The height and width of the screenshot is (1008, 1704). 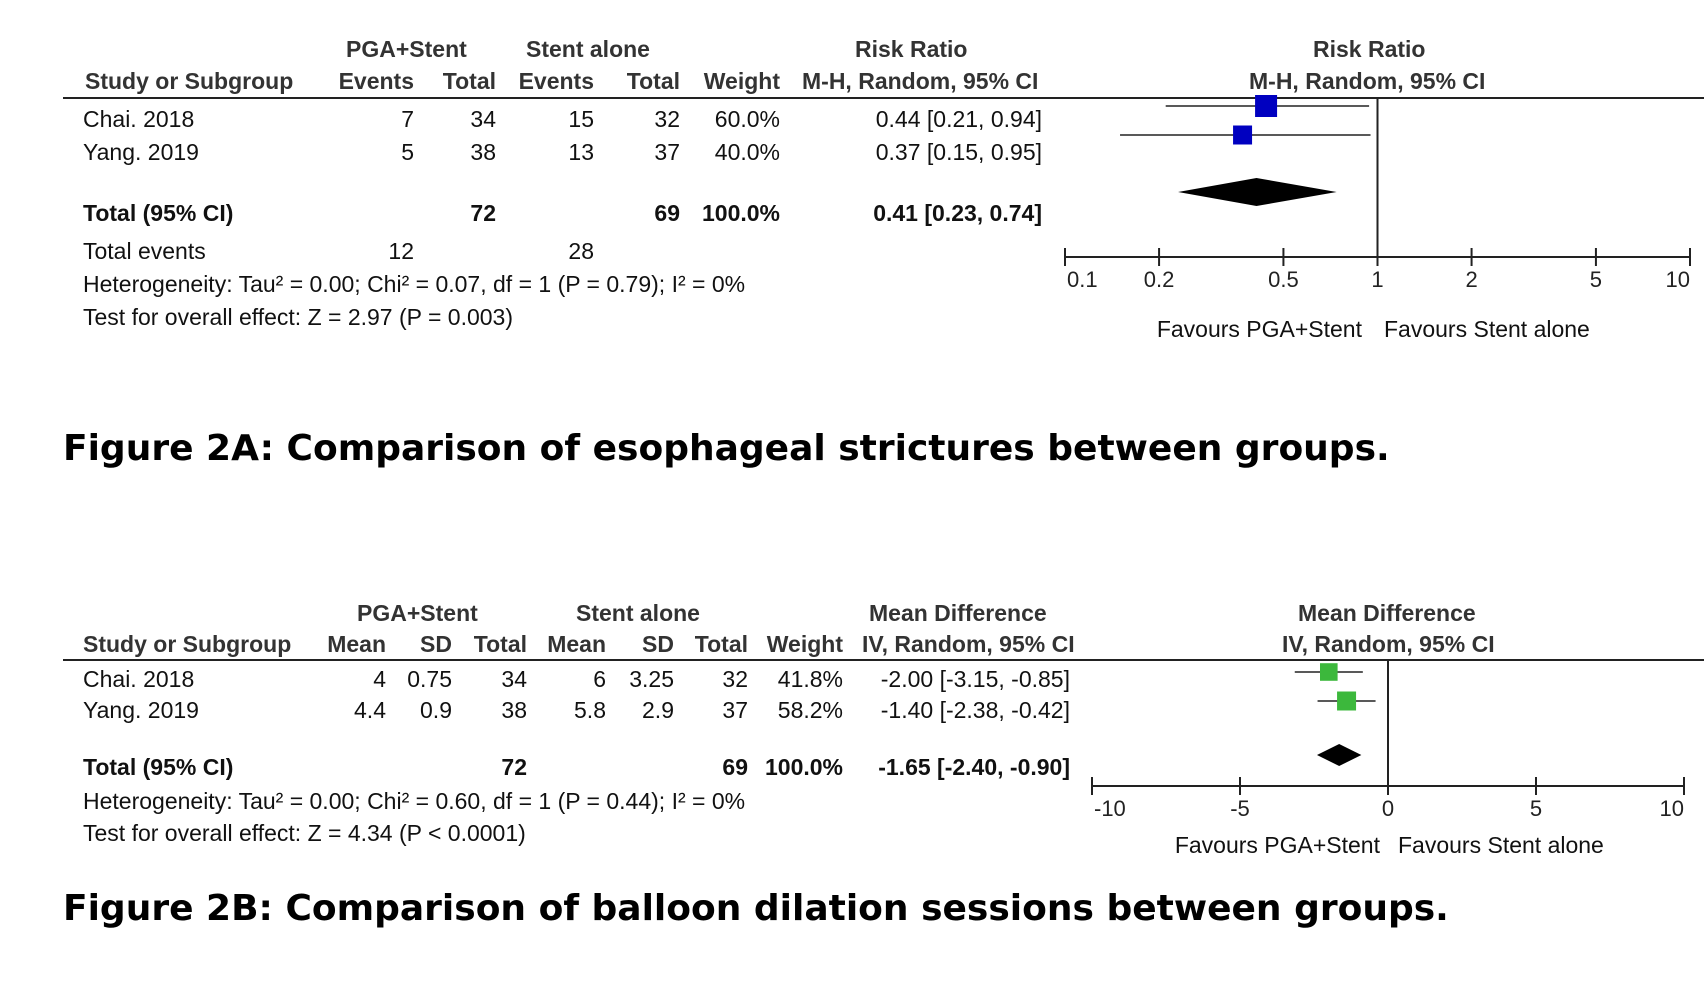 What do you see at coordinates (581, 119) in the screenshot?
I see `events2-value: 15` at bounding box center [581, 119].